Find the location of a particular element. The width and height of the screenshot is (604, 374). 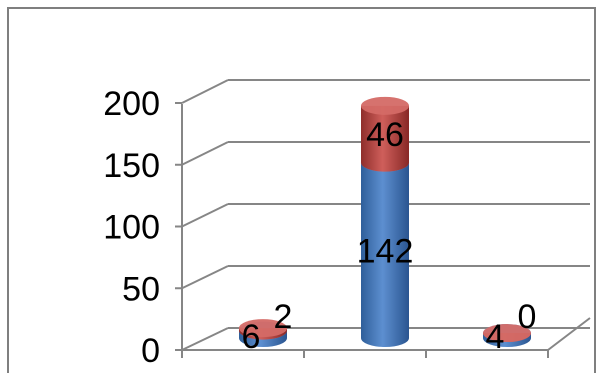

data-label-1-series-0: 142 is located at coordinates (385, 251).